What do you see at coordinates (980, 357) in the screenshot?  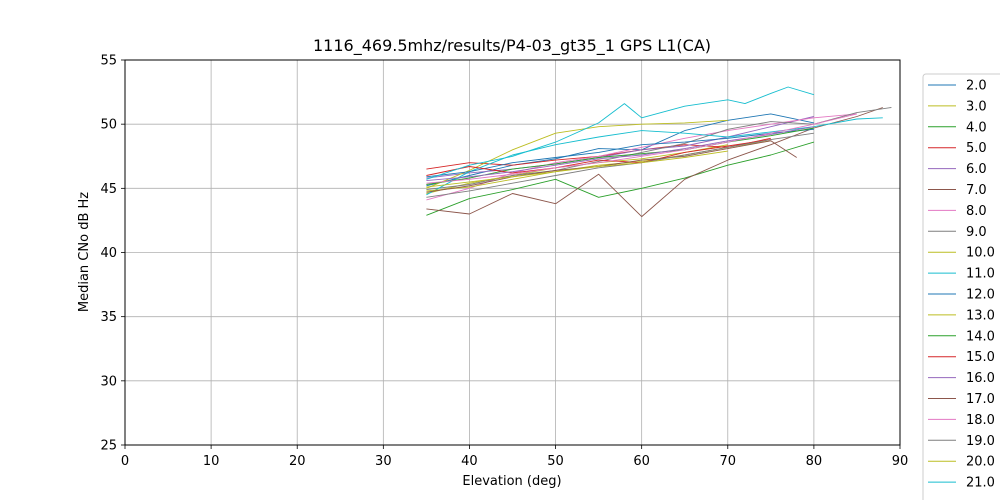 I see `legend-label: 15.0` at bounding box center [980, 357].